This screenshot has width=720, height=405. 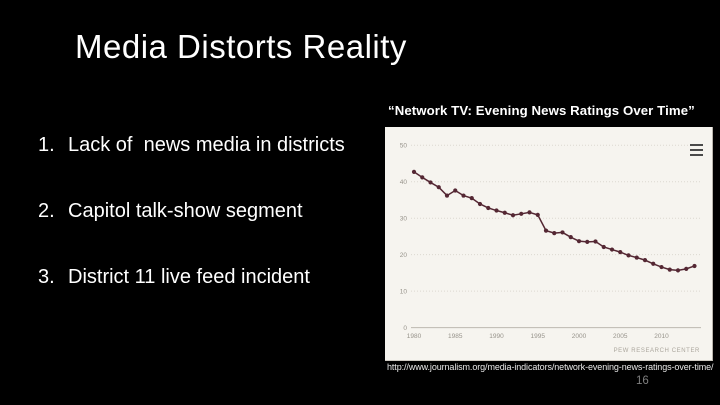 I want to click on list-item-number: 2., so click(x=46, y=211).